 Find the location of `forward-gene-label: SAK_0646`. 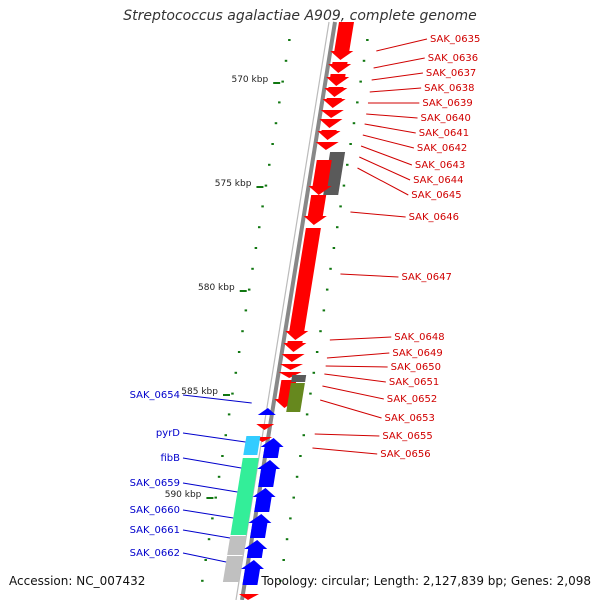

forward-gene-label: SAK_0646 is located at coordinates (434, 217).